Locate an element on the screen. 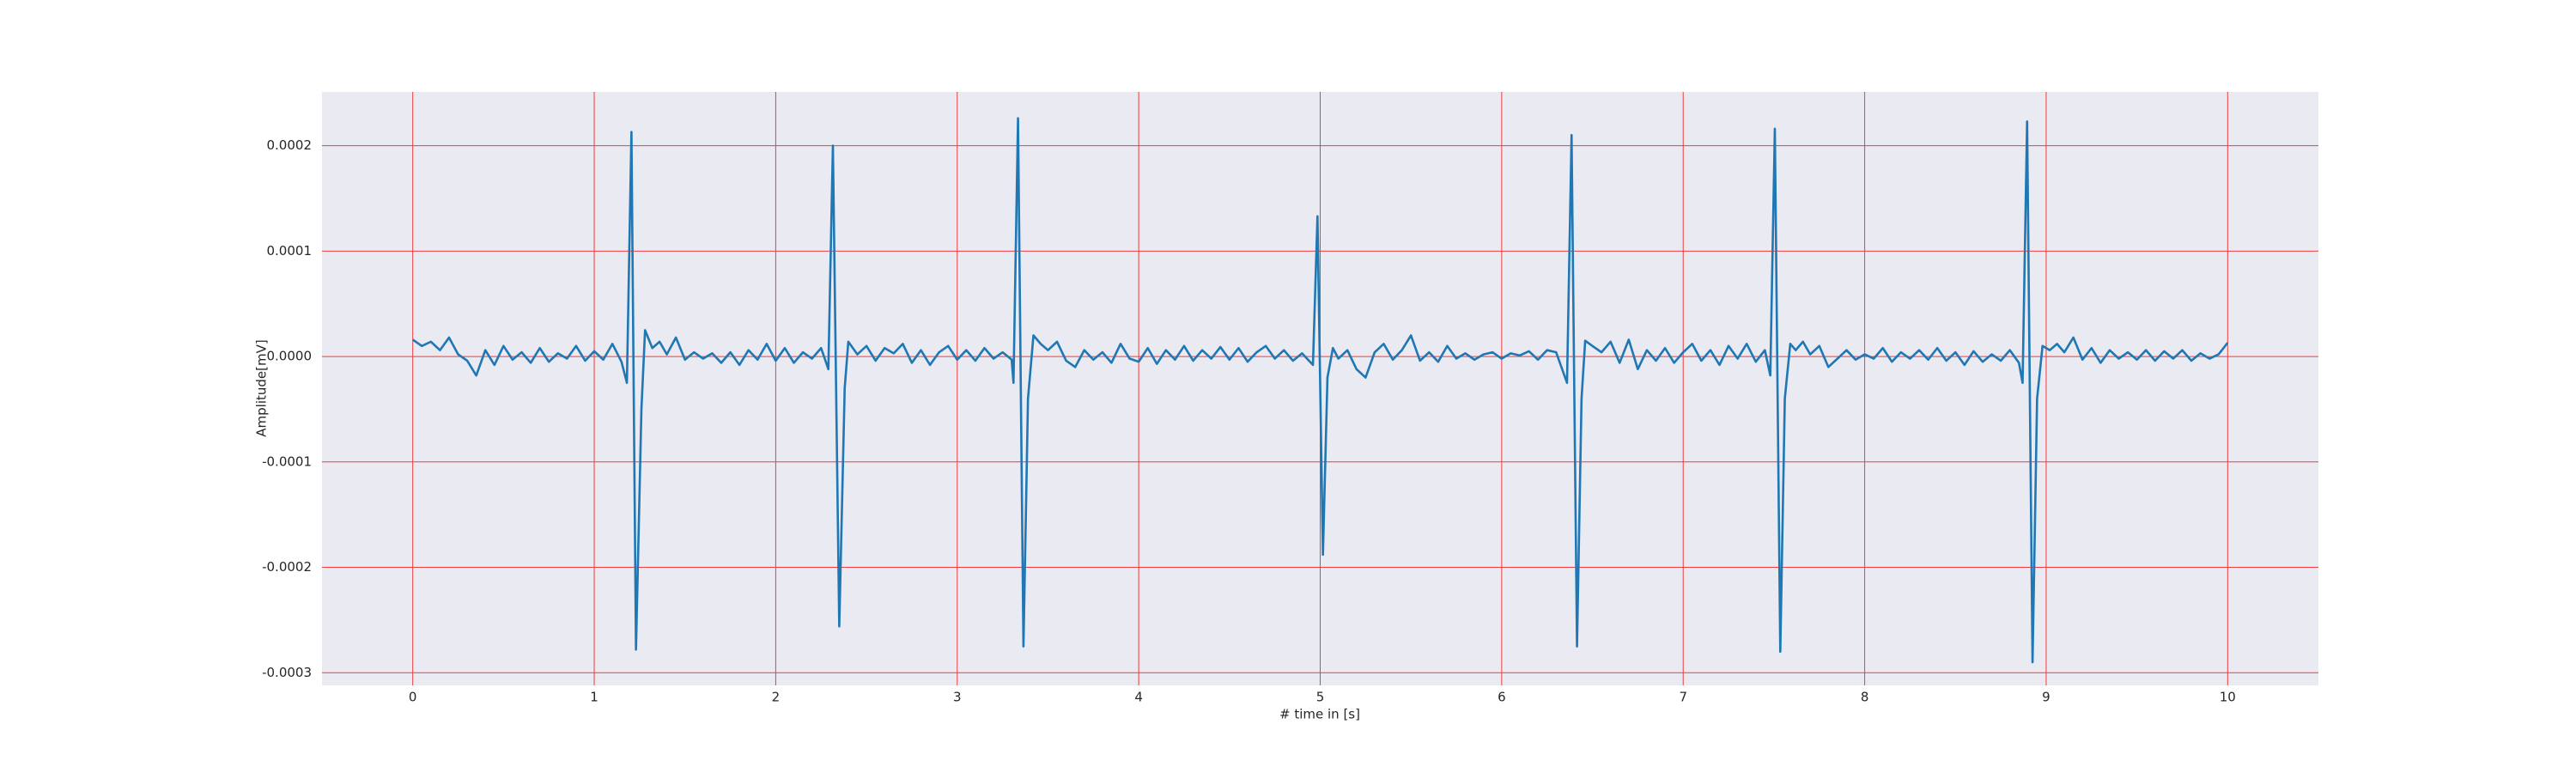 This screenshot has height=773, width=2576. x-tick-label: 9 is located at coordinates (2046, 697).